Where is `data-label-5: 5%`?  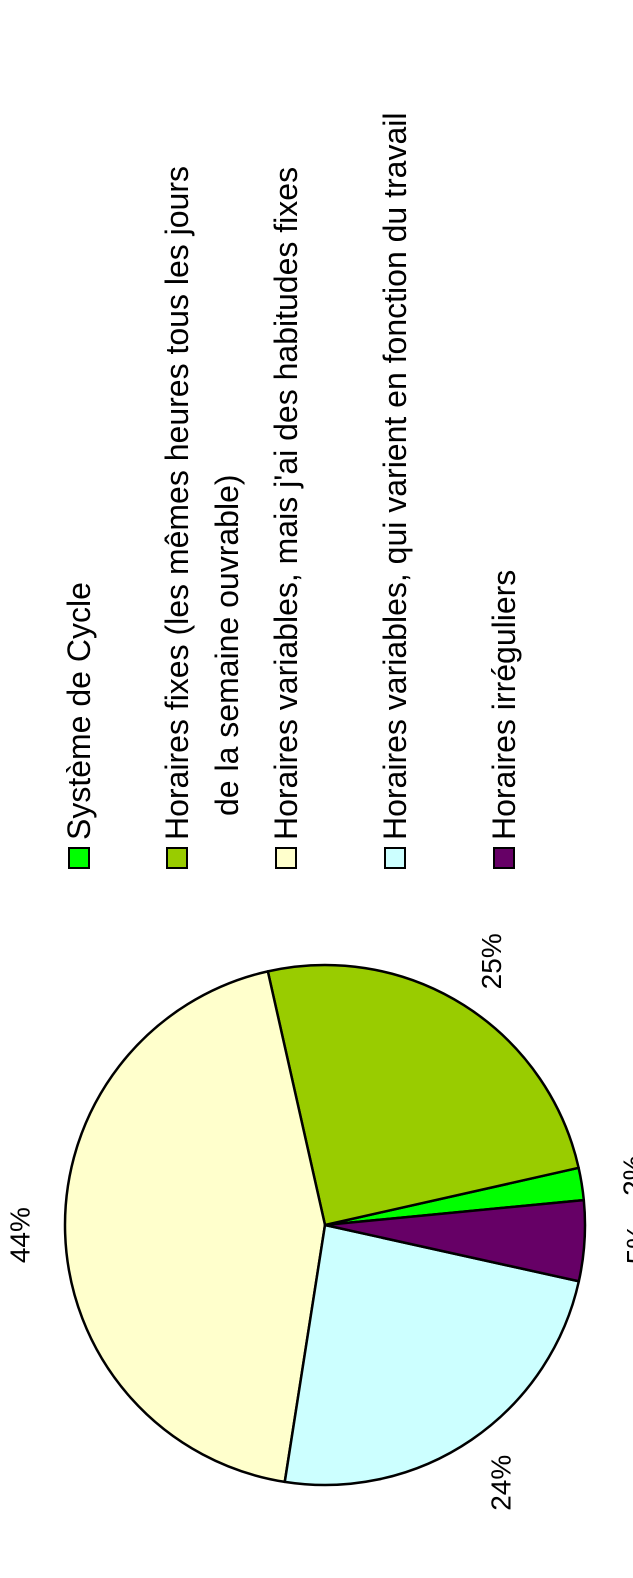
data-label-5: 5% is located at coordinates (627, 1244).